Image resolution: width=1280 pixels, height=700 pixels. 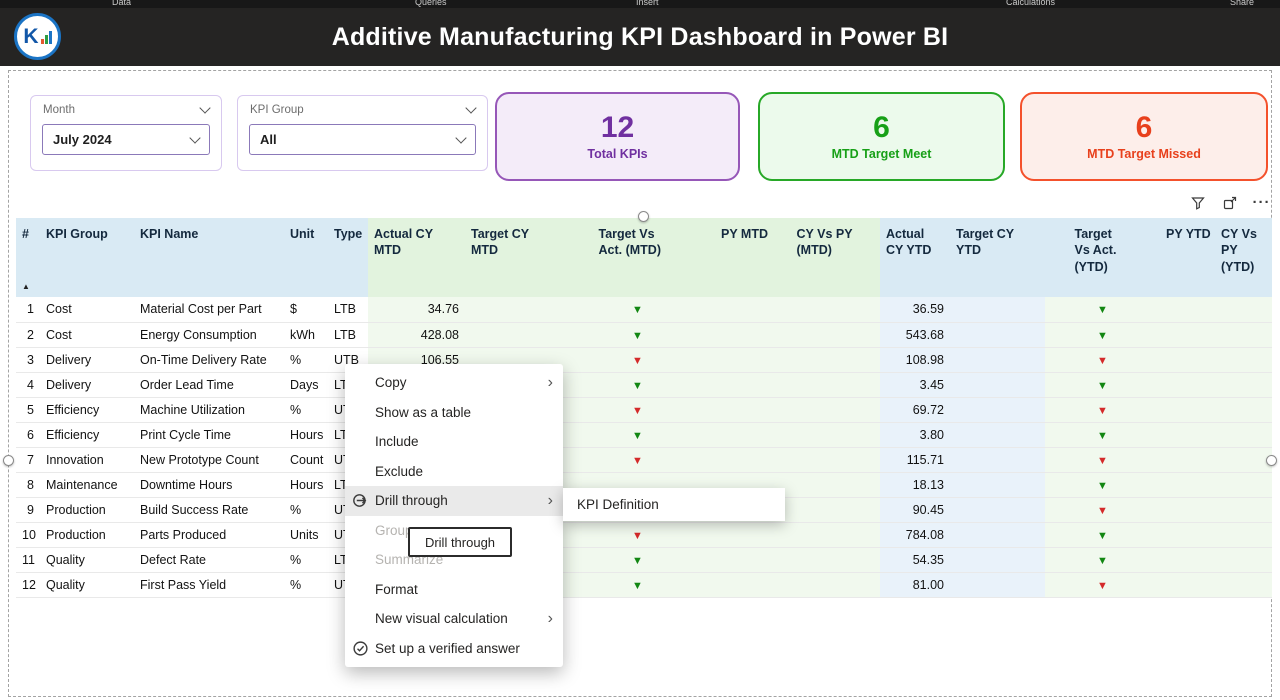 I want to click on menu-item-set-up-a-verified-answer: Set up a verified answer, so click(x=454, y=649).